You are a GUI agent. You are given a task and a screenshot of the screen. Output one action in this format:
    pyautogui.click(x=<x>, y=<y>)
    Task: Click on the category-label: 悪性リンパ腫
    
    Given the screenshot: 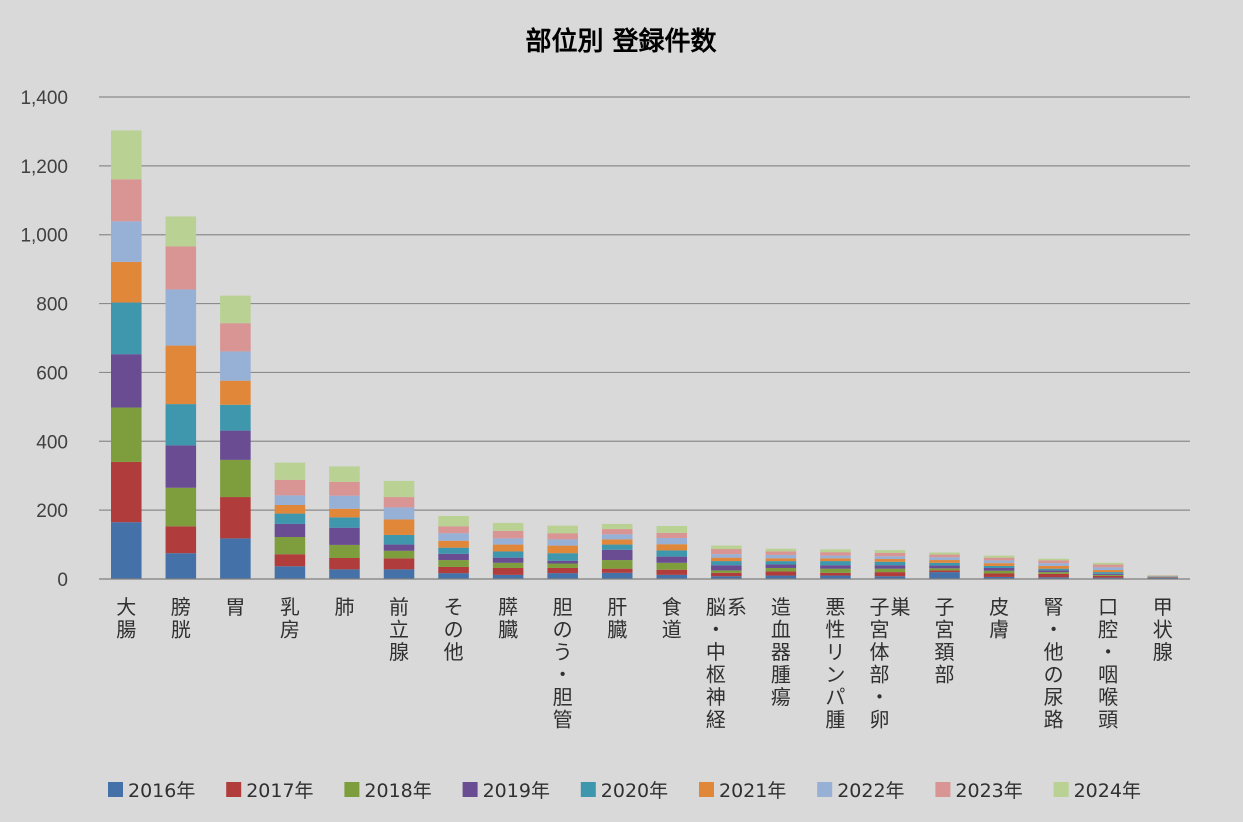 What is the action you would take?
    pyautogui.click(x=835, y=663)
    